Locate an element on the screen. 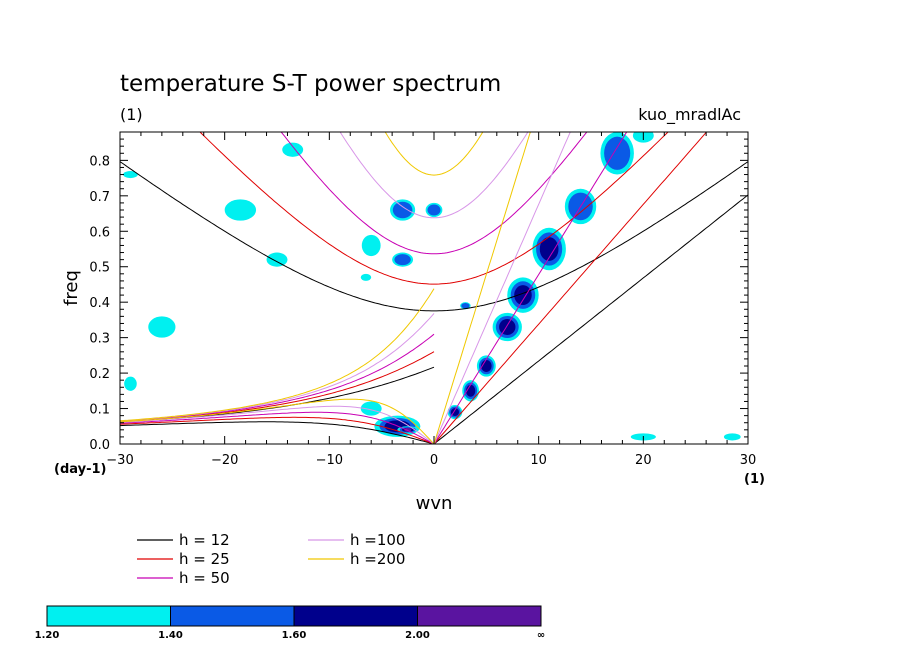  y-tick-label: 0.8 is located at coordinates (99, 161).